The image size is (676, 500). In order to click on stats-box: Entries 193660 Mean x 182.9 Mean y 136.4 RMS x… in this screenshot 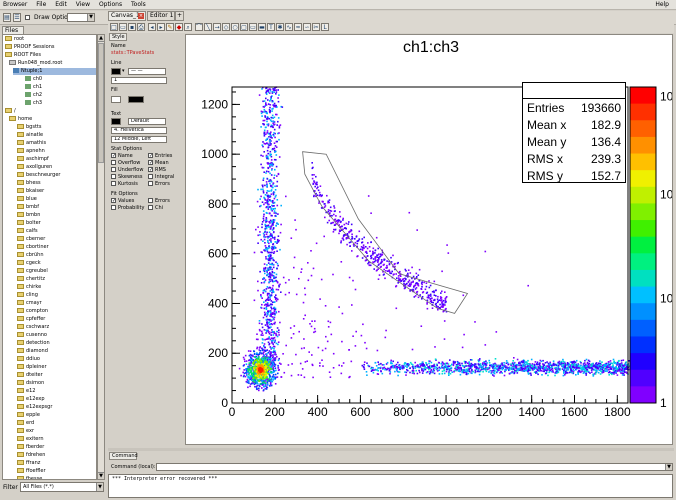, I will do `click(574, 132)`.